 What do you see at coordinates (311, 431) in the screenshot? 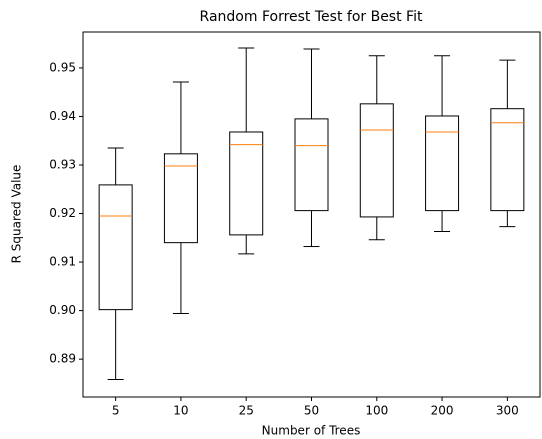
I see `x-axis-label: Number of Trees` at bounding box center [311, 431].